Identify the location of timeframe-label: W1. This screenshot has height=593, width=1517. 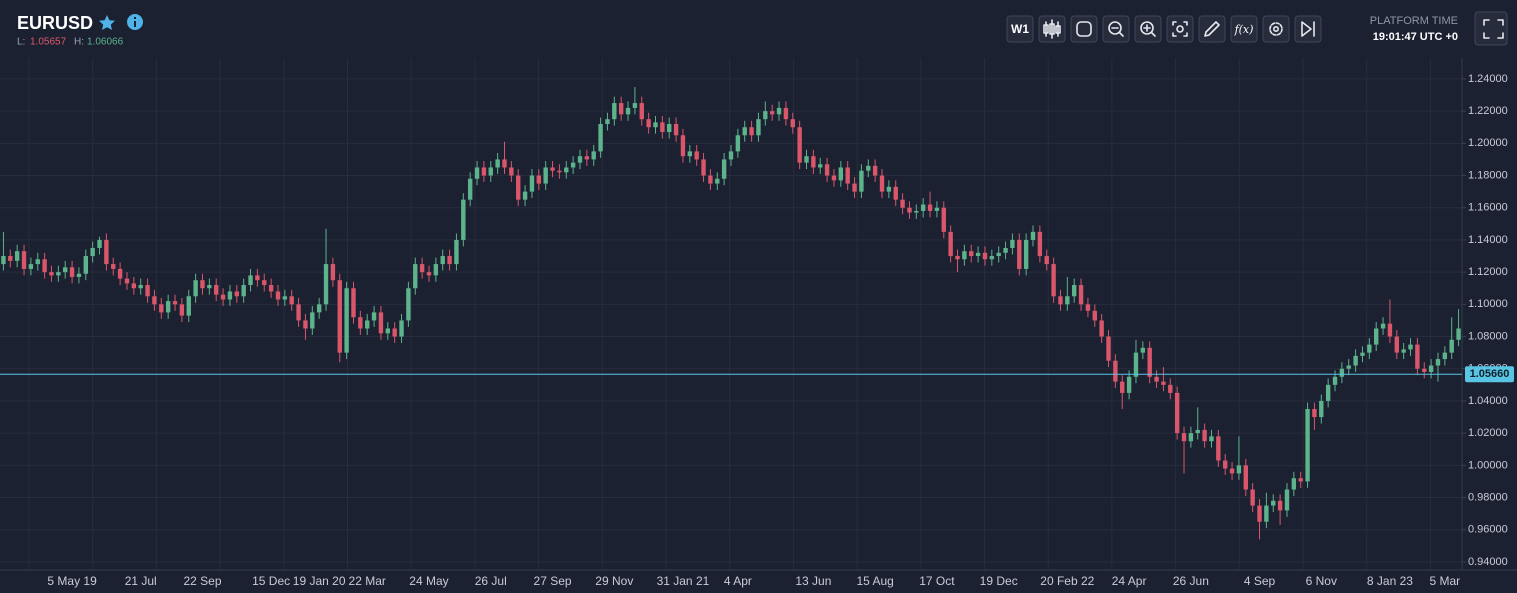
(1020, 29).